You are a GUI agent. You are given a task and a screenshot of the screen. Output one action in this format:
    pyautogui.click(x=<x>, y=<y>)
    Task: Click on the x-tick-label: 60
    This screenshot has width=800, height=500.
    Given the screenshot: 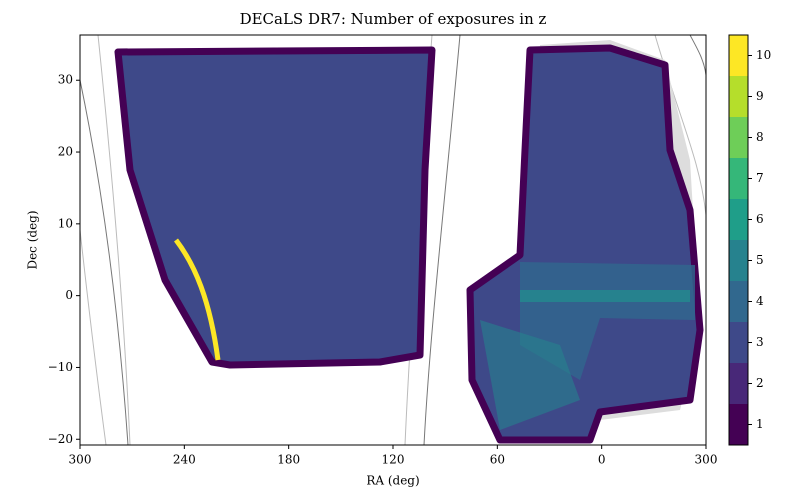 What is the action you would take?
    pyautogui.click(x=497, y=460)
    